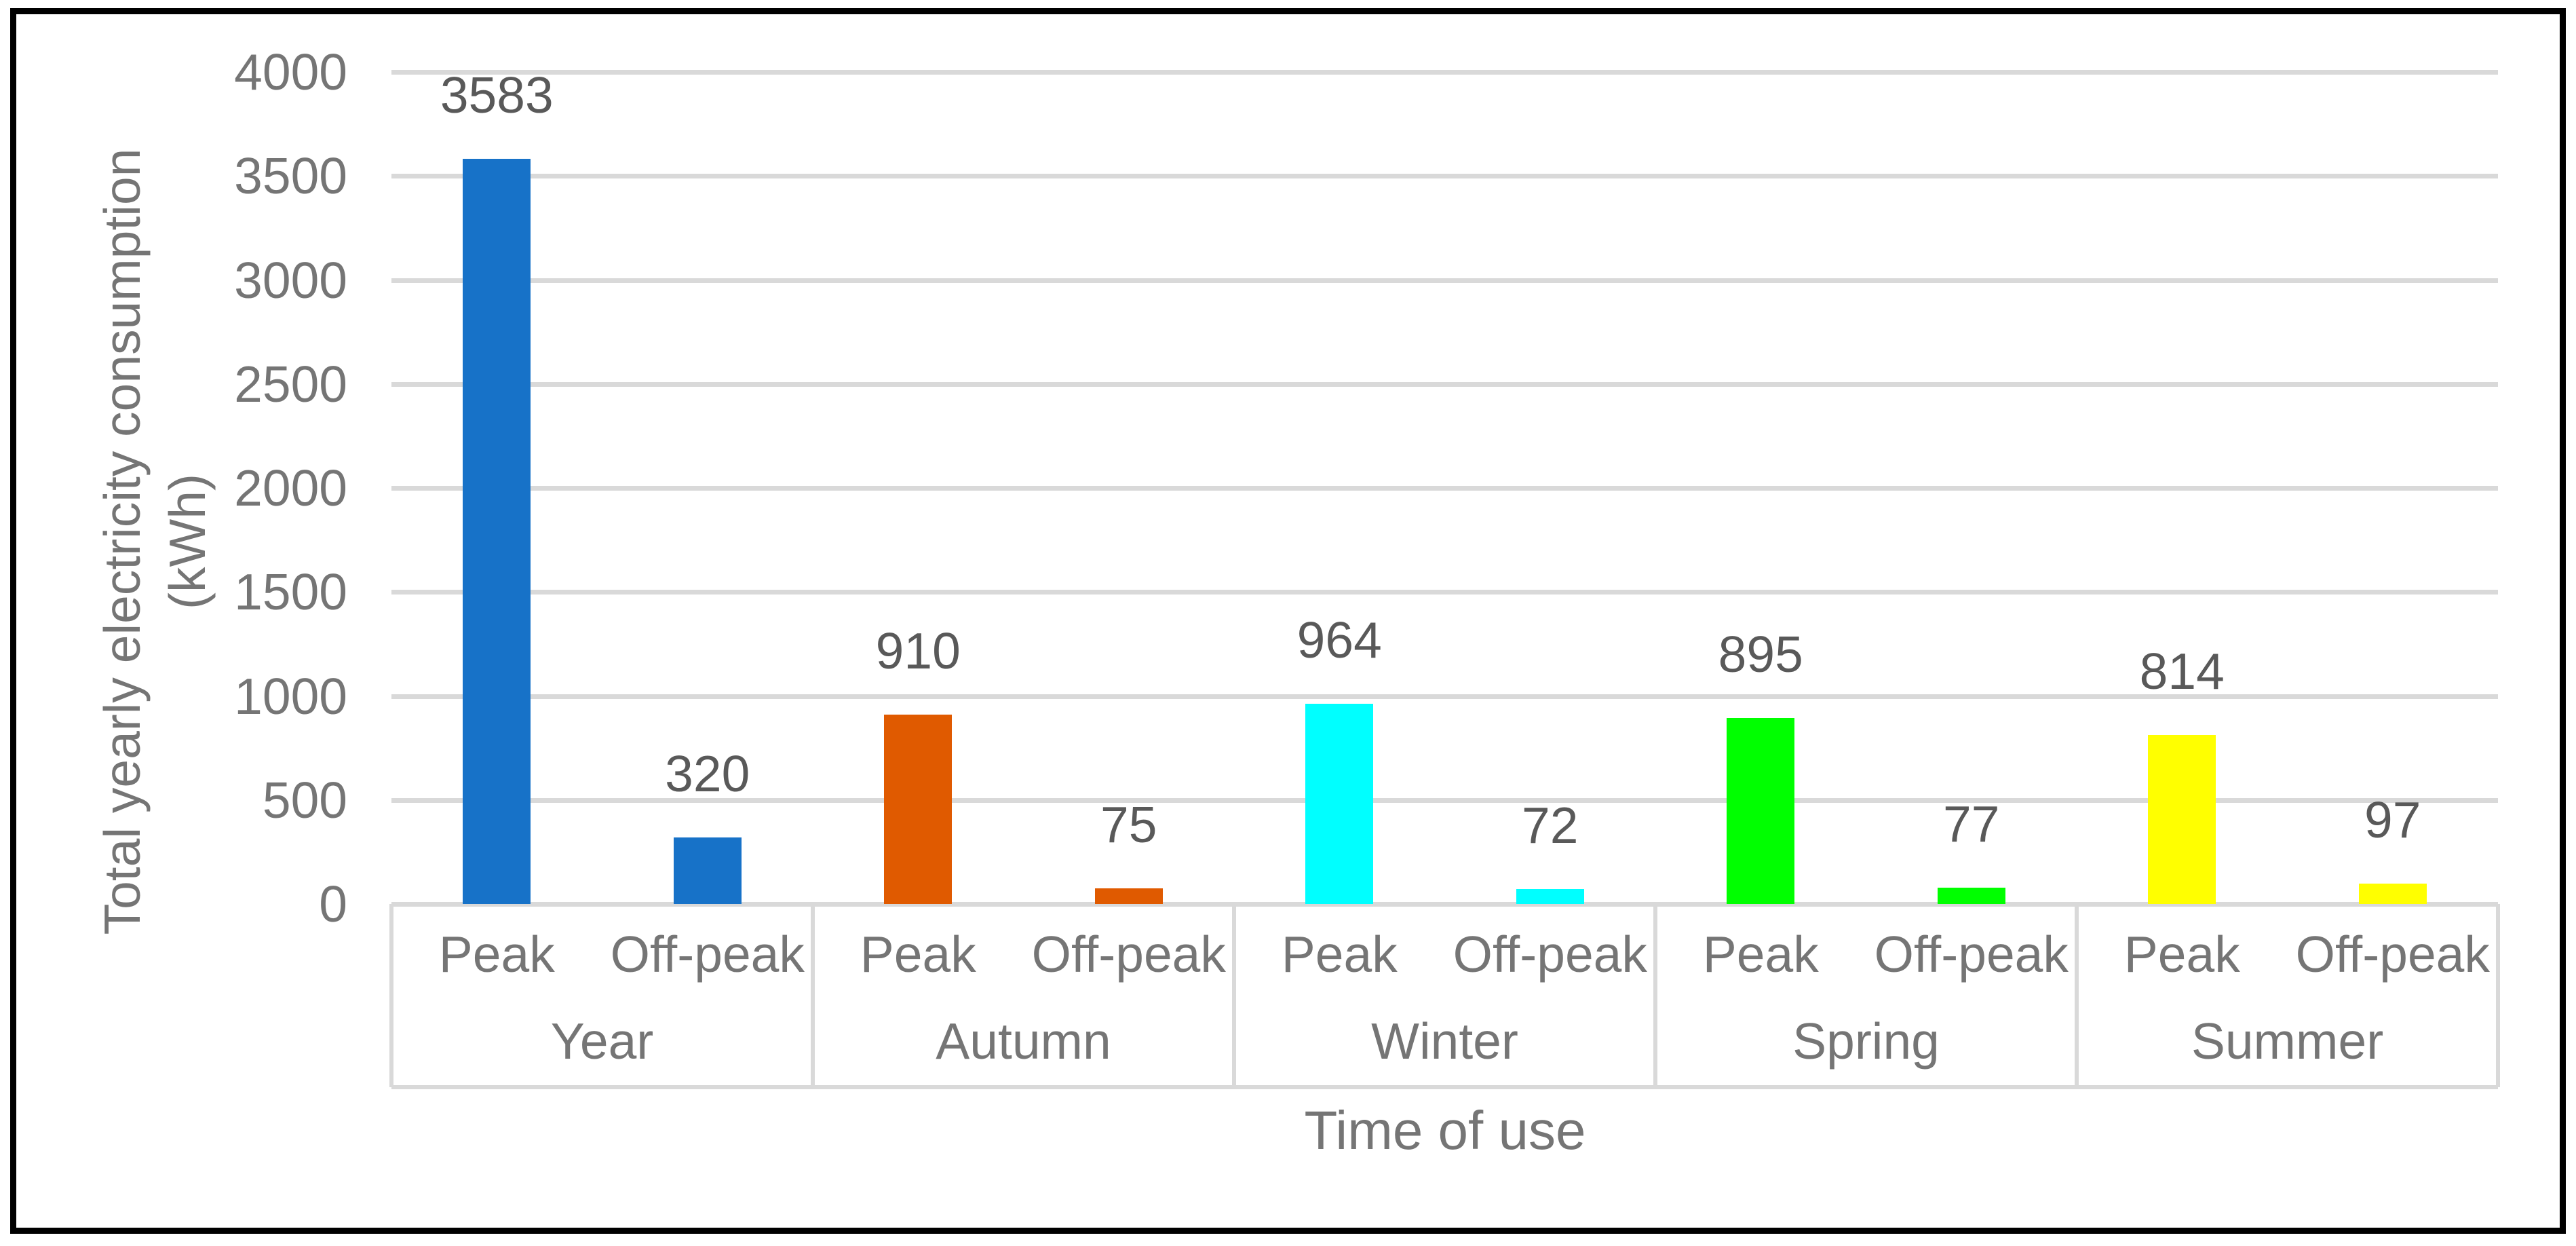  Describe the element at coordinates (304, 800) in the screenshot. I see `y-tick-label: 500` at that location.